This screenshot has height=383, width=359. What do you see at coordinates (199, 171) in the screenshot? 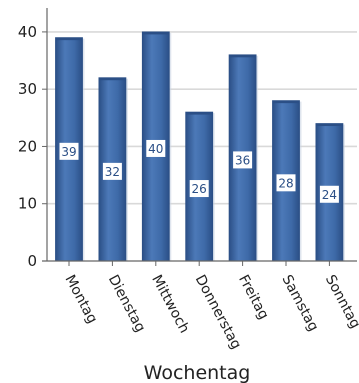
I see `data-labels: 39 32 40 26 36 28 24` at bounding box center [199, 171].